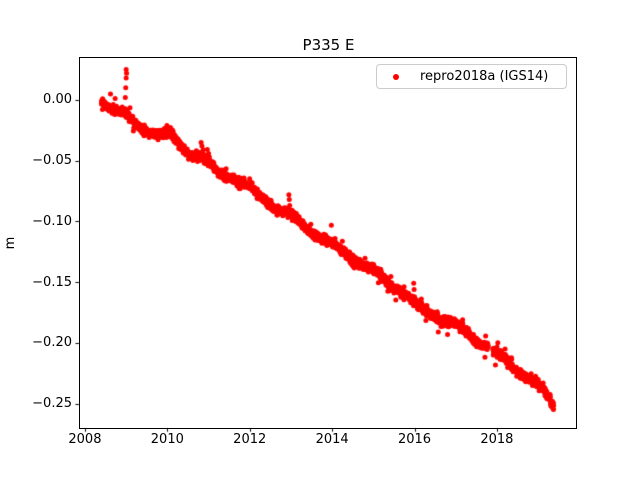 The height and width of the screenshot is (480, 640). What do you see at coordinates (396, 76) in the screenshot?
I see `legend-marker-dot-icon` at bounding box center [396, 76].